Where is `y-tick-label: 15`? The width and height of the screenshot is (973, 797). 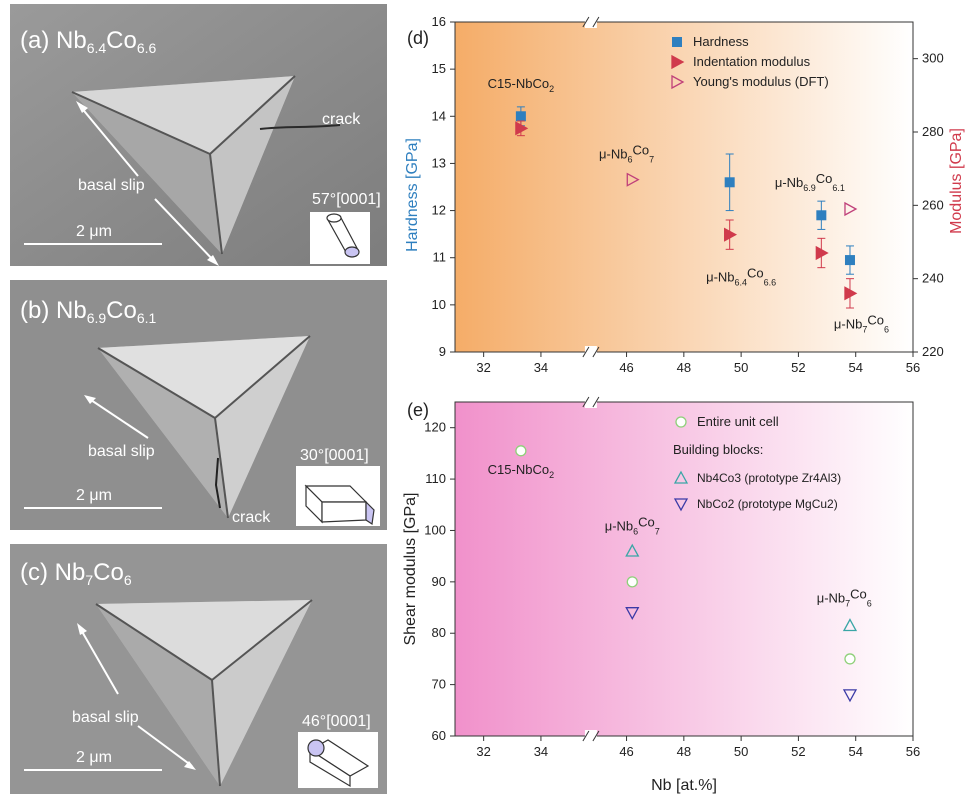
y-tick-label: 15 is located at coordinates (439, 68).